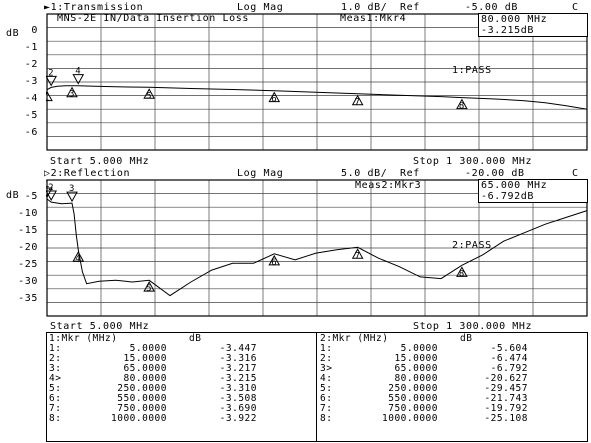 The image size is (591, 443). What do you see at coordinates (317, 97) in the screenshot?
I see `trace-line` at bounding box center [317, 97].